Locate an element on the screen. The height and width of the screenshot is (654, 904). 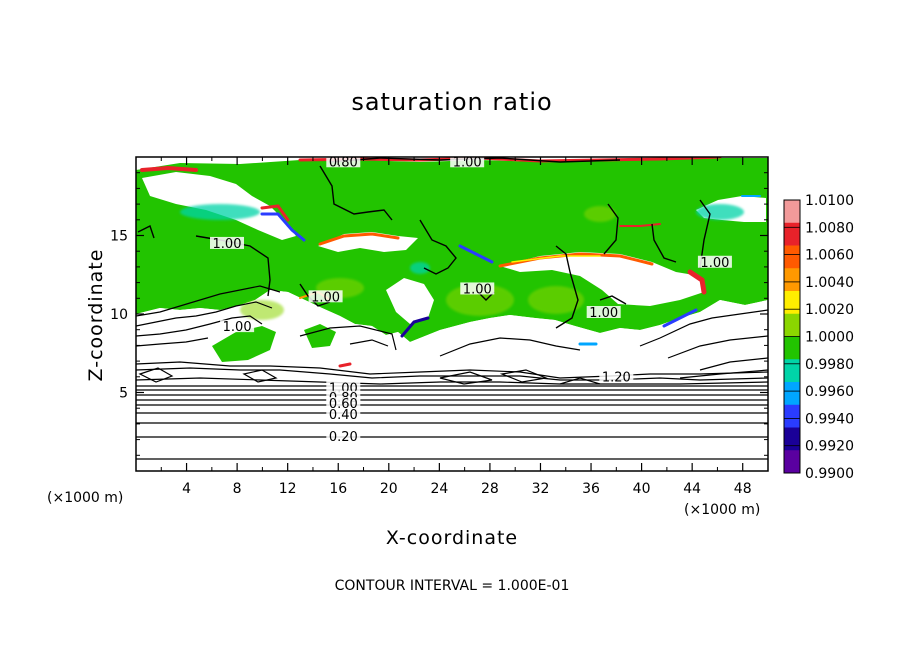
x-tick-label: 28 is located at coordinates (490, 489).